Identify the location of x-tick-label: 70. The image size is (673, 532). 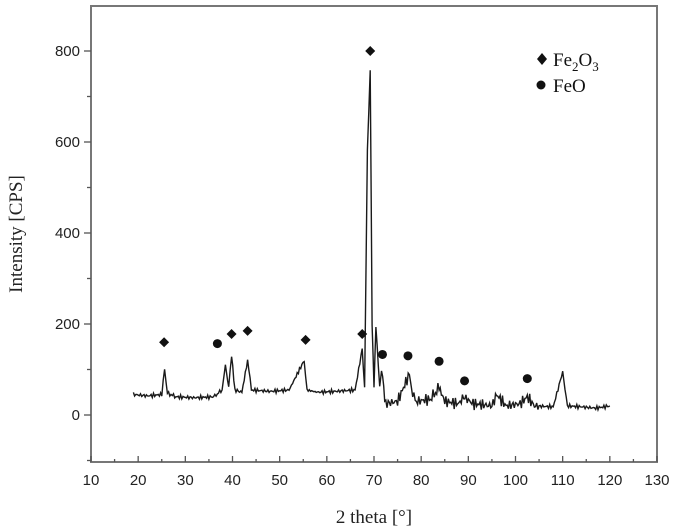
(374, 480).